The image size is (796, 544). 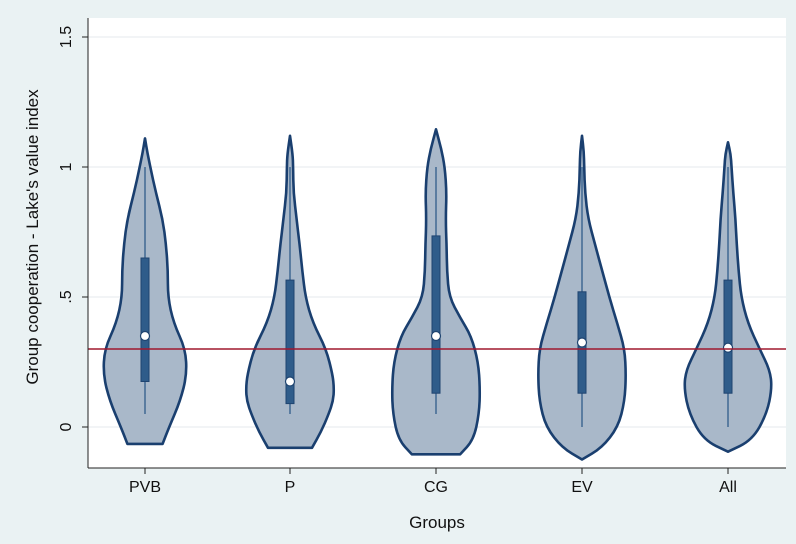 I want to click on y-axis: 0 .5 1 1.5, so click(x=73, y=243).